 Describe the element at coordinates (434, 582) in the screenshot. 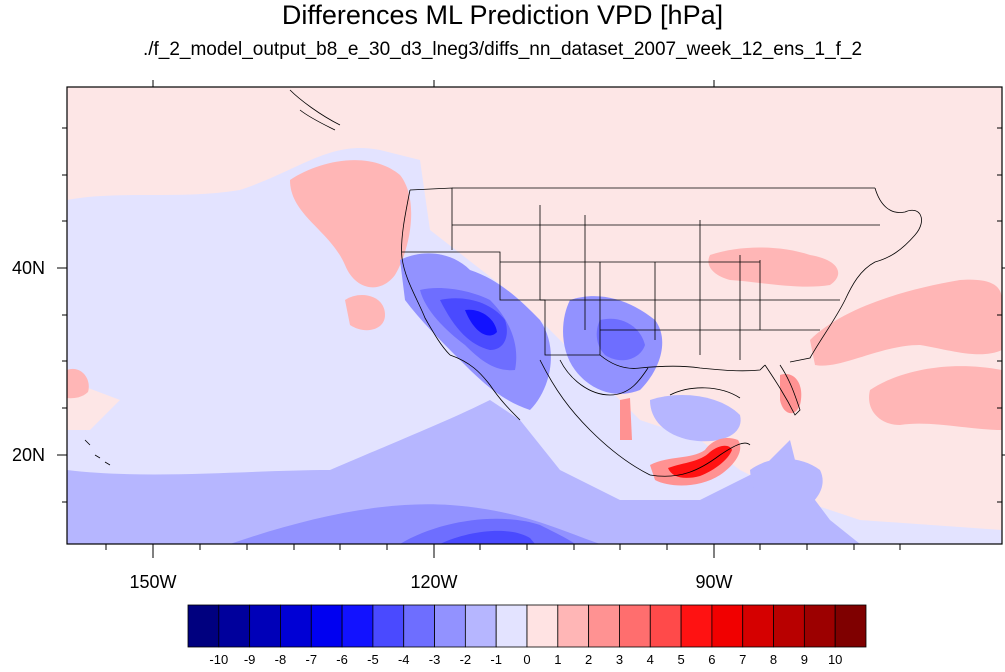

I see `lon-label-120w: 120W` at that location.